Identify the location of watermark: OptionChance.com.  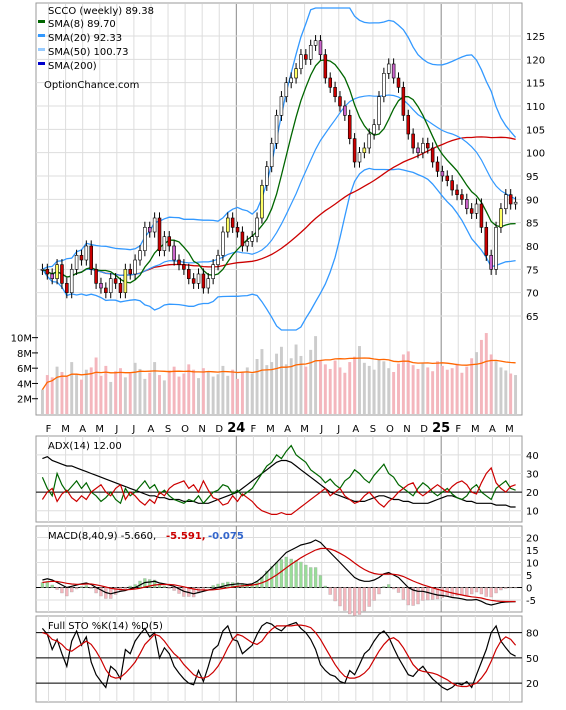
(91, 85).